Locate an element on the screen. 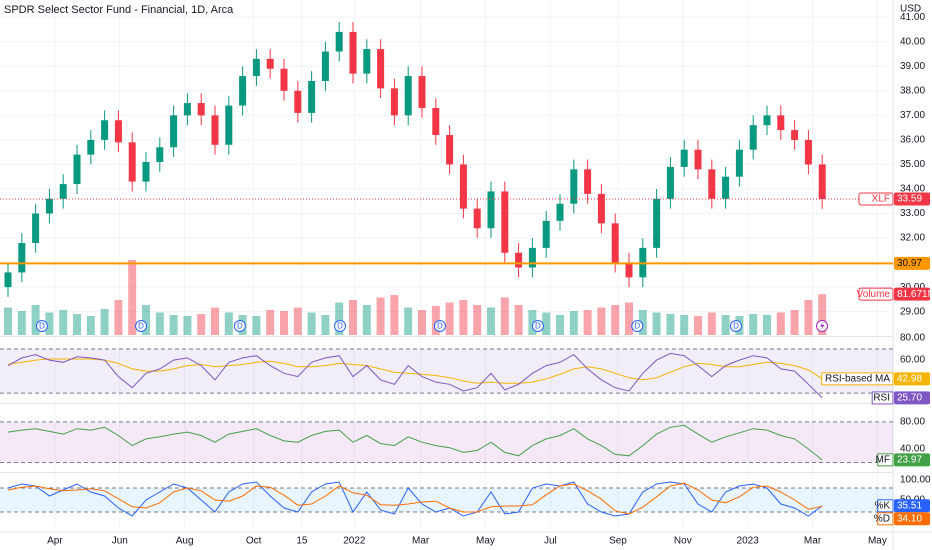  indicator-tag-name: RSI is located at coordinates (881, 398).